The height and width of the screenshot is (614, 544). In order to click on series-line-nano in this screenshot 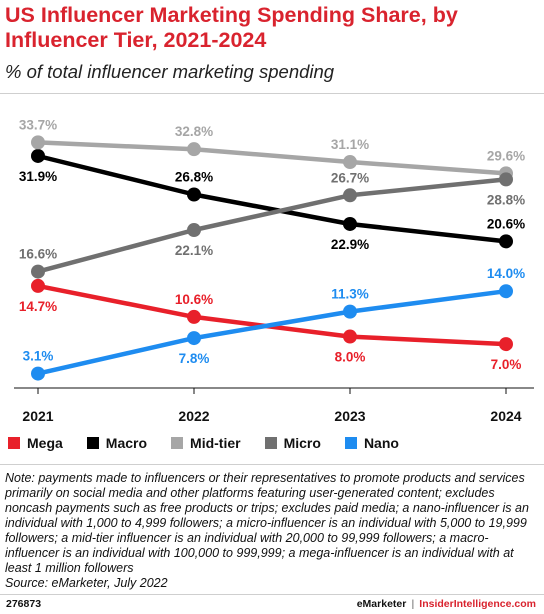, I will do `click(272, 332)`.